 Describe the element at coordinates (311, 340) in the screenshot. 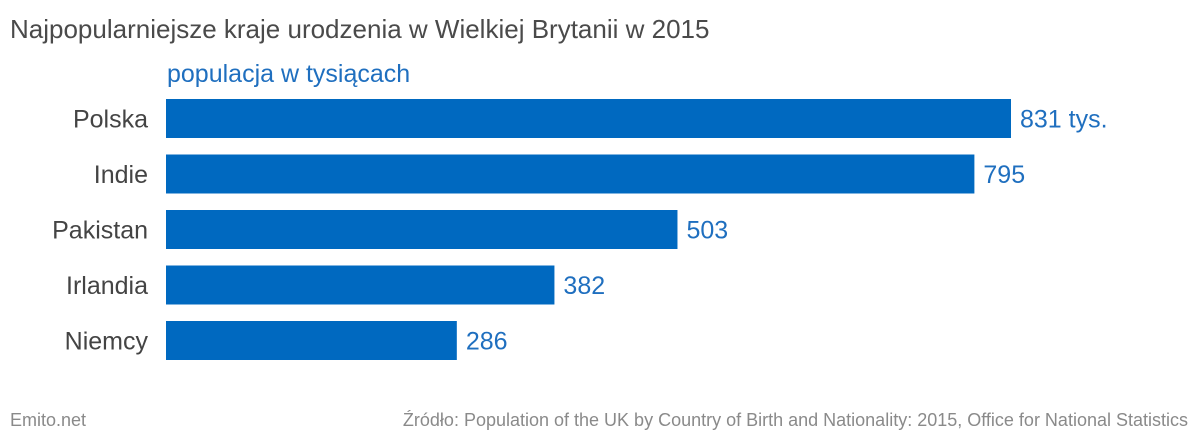

I see `bar-niemcy` at that location.